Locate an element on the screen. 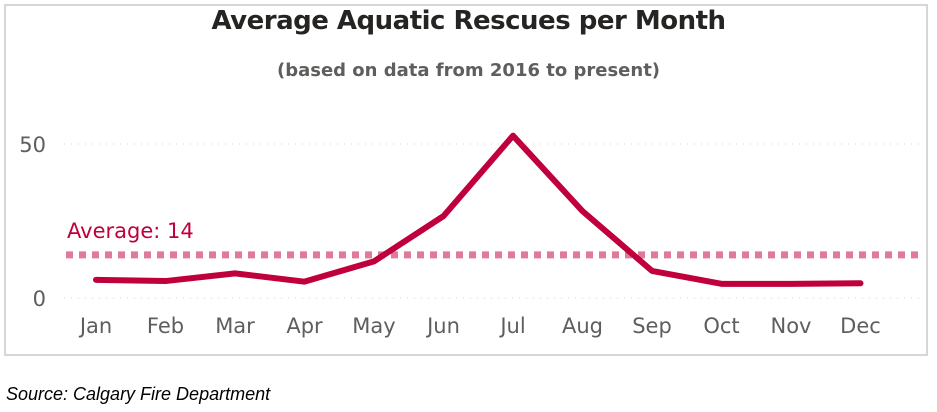 The width and height of the screenshot is (937, 412). x-tick-label: Sep is located at coordinates (652, 326).